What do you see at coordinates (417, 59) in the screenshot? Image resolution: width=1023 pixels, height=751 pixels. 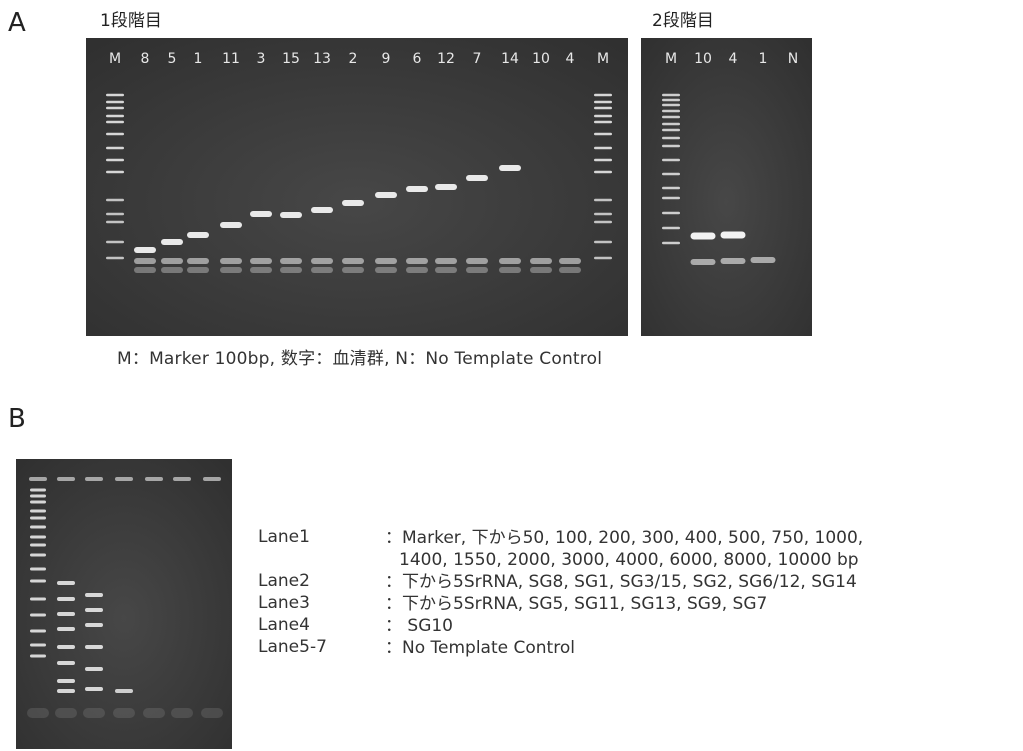 I see `gel1-lane-label: 6` at bounding box center [417, 59].